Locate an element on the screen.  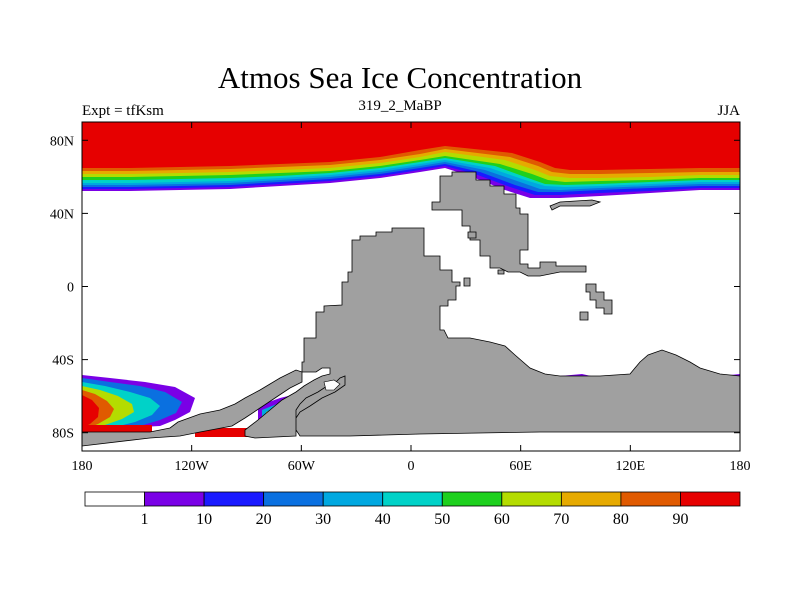
land-antarctica-left is located at coordinates (192, 408).